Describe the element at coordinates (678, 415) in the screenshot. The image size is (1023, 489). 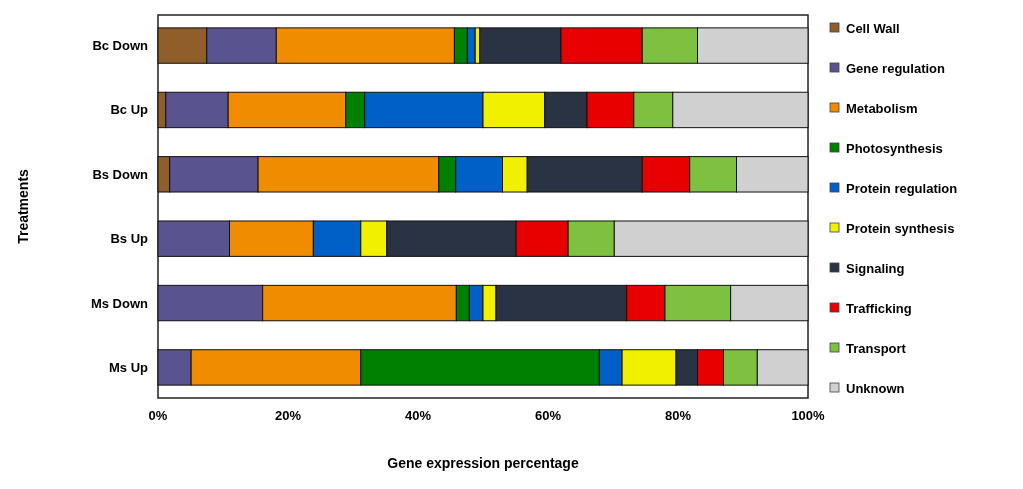
I see `x-tick-label: 80%` at that location.